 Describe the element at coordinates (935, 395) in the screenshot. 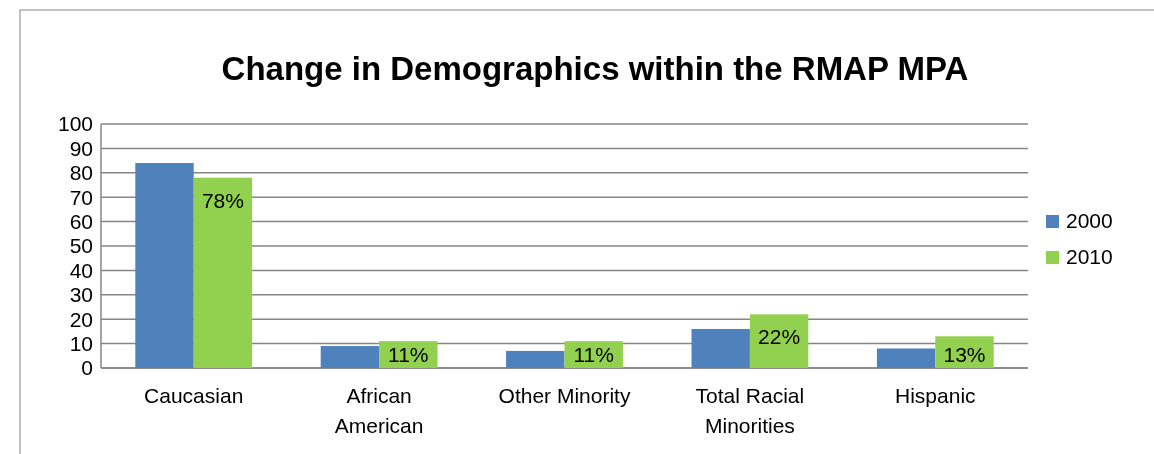

I see `x-tick-label: Hispanic` at that location.